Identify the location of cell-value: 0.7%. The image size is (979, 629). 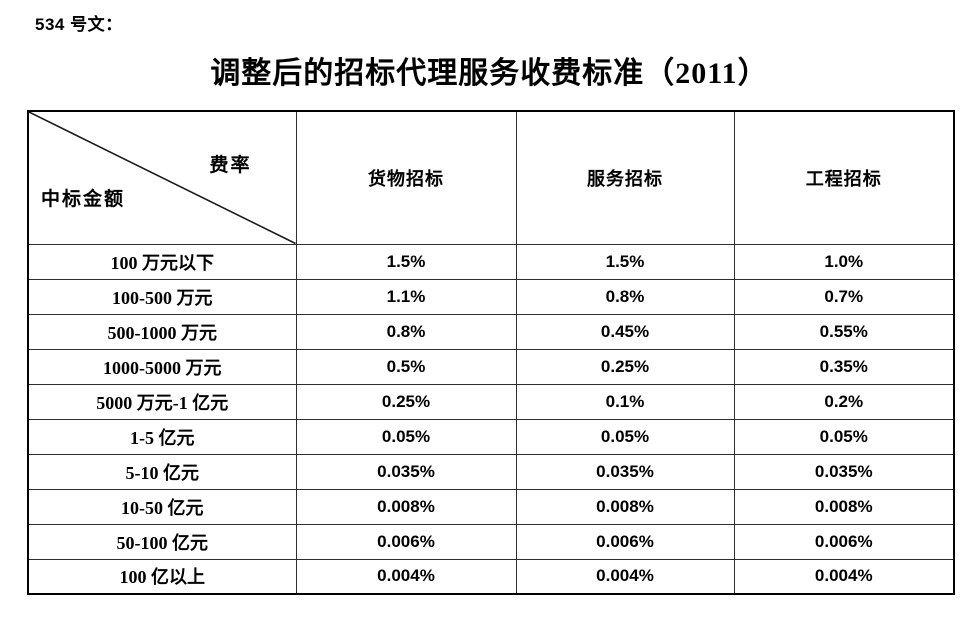
(844, 296).